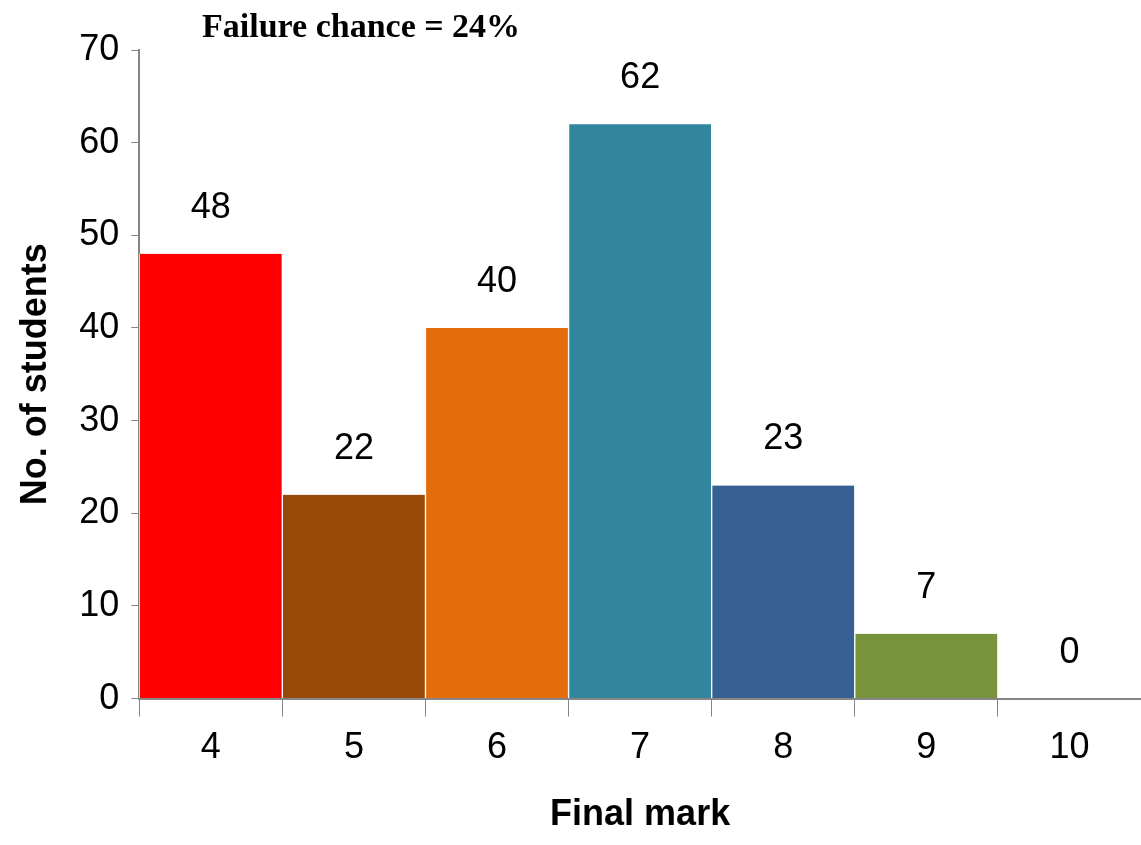  Describe the element at coordinates (99, 511) in the screenshot. I see `y-tick-label: 20` at that location.